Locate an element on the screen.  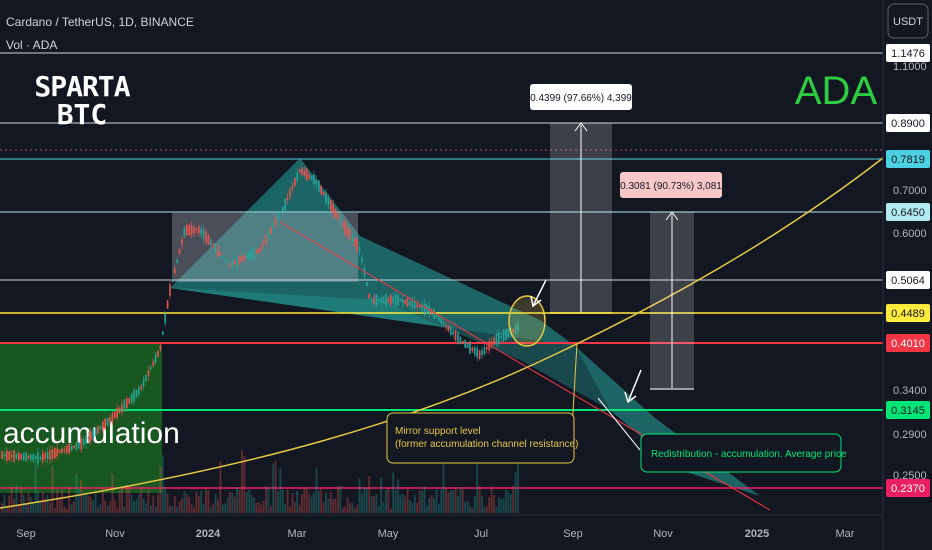
redistribution-callout is located at coordinates (741, 453).